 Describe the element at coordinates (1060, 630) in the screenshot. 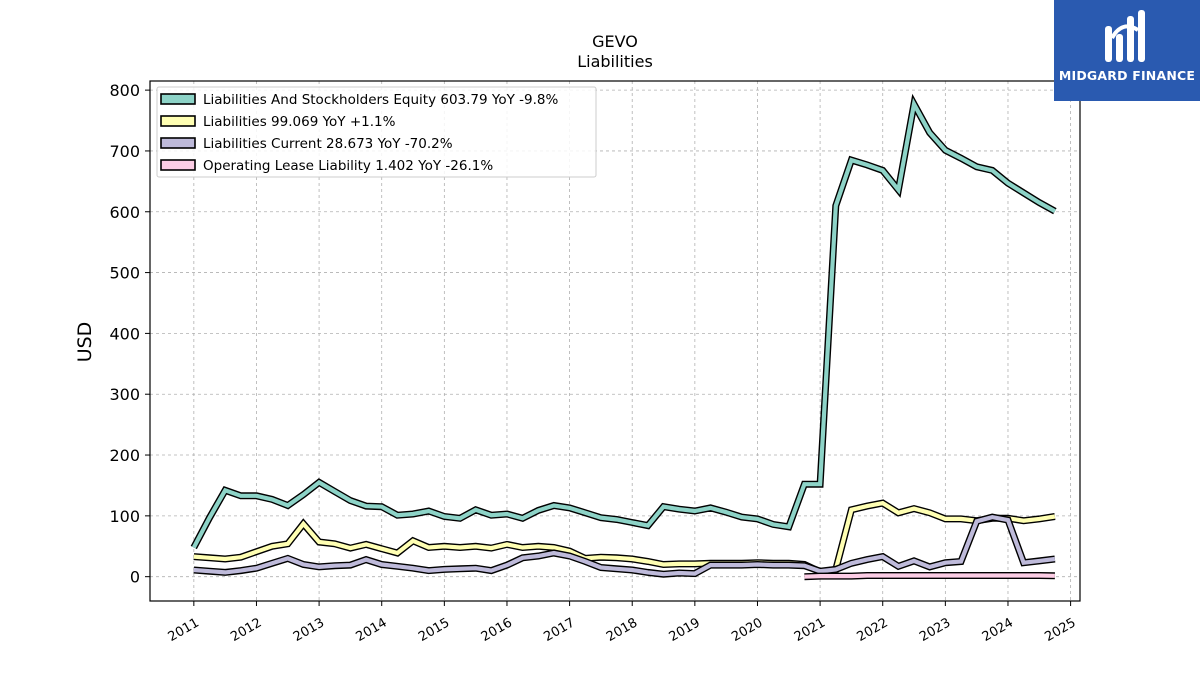

I see `x-tick-label: 2025` at that location.